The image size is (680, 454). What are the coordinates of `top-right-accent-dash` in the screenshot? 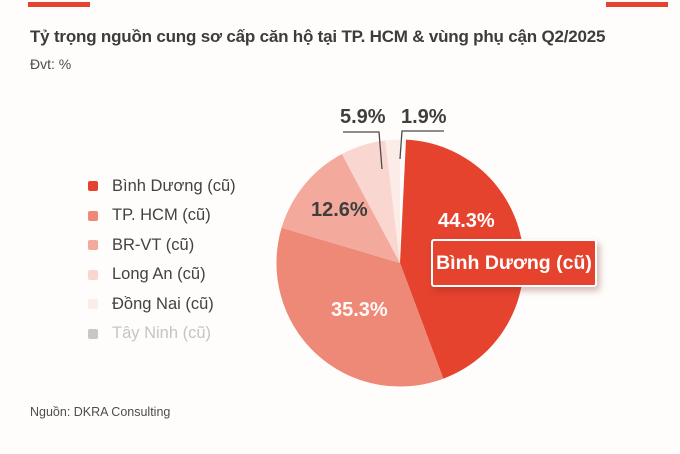 It's located at (637, 4).